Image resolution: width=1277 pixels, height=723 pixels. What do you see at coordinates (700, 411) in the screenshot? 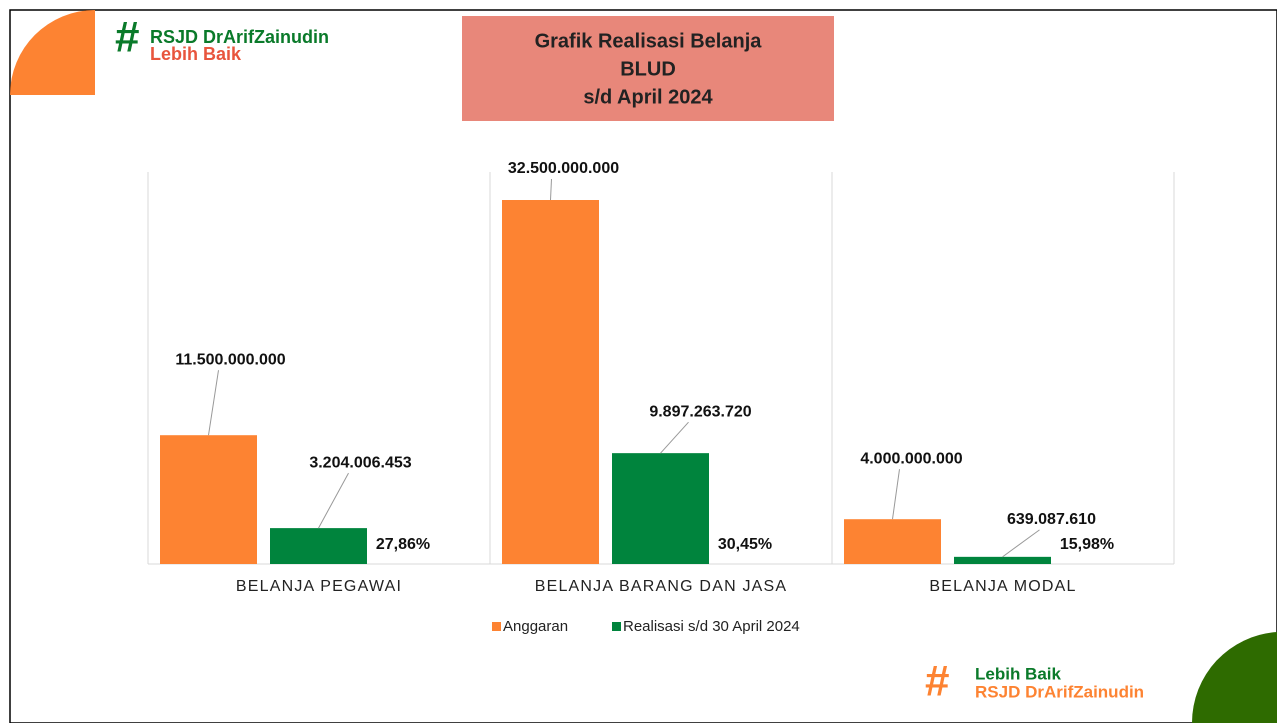
I see `data-label: 9.897.263.720` at bounding box center [700, 411].